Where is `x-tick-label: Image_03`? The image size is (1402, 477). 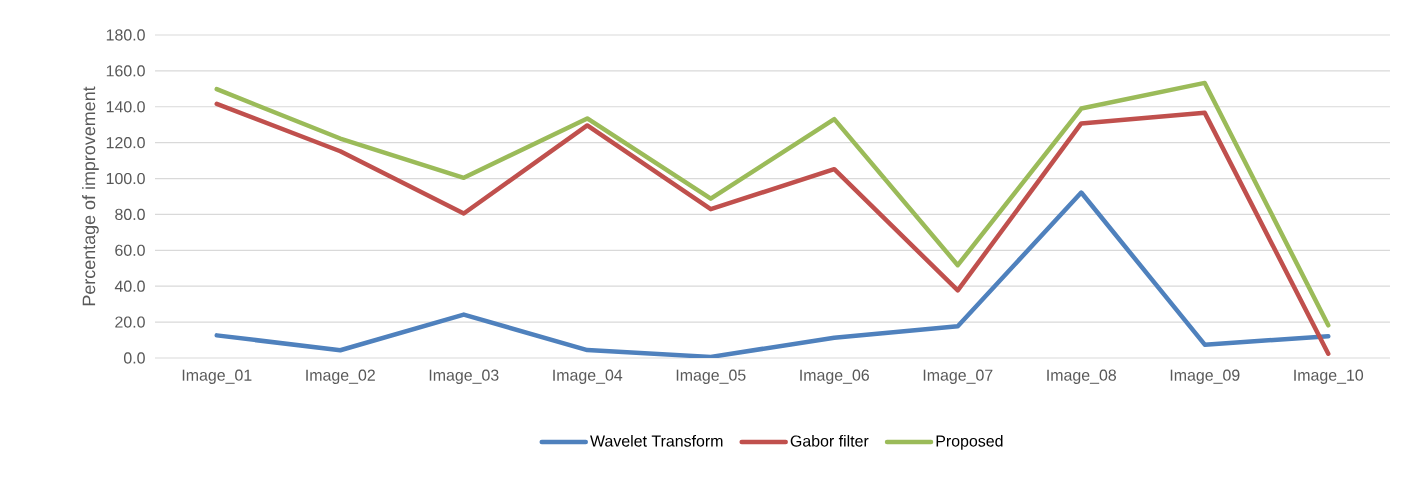
x-tick-label: Image_03 is located at coordinates (464, 376).